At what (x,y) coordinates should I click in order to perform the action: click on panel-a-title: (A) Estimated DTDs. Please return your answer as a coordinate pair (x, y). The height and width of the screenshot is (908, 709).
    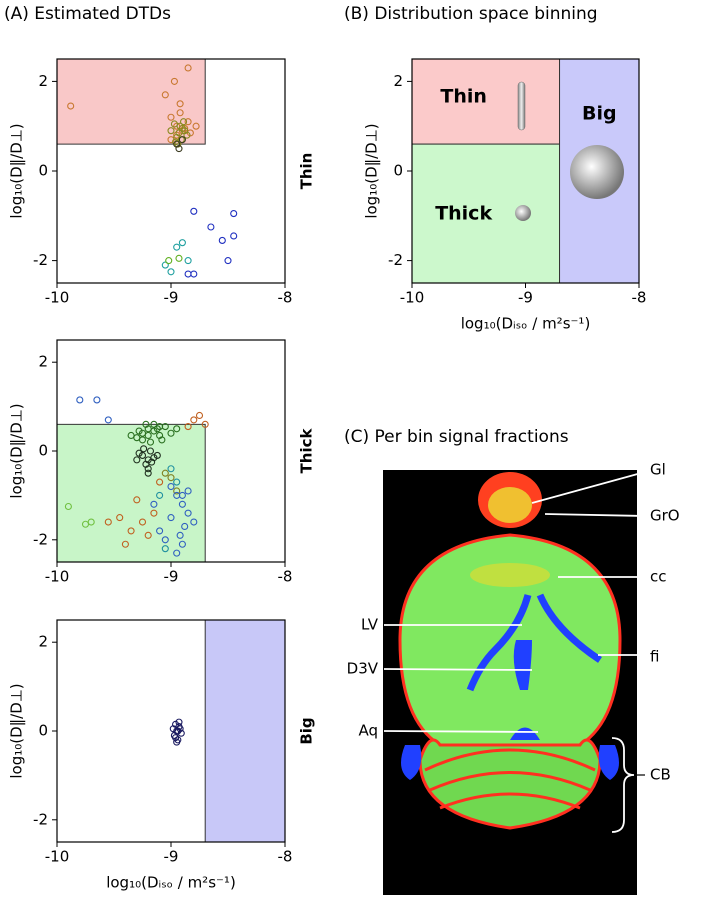
    Looking at the image, I should click on (87, 14).